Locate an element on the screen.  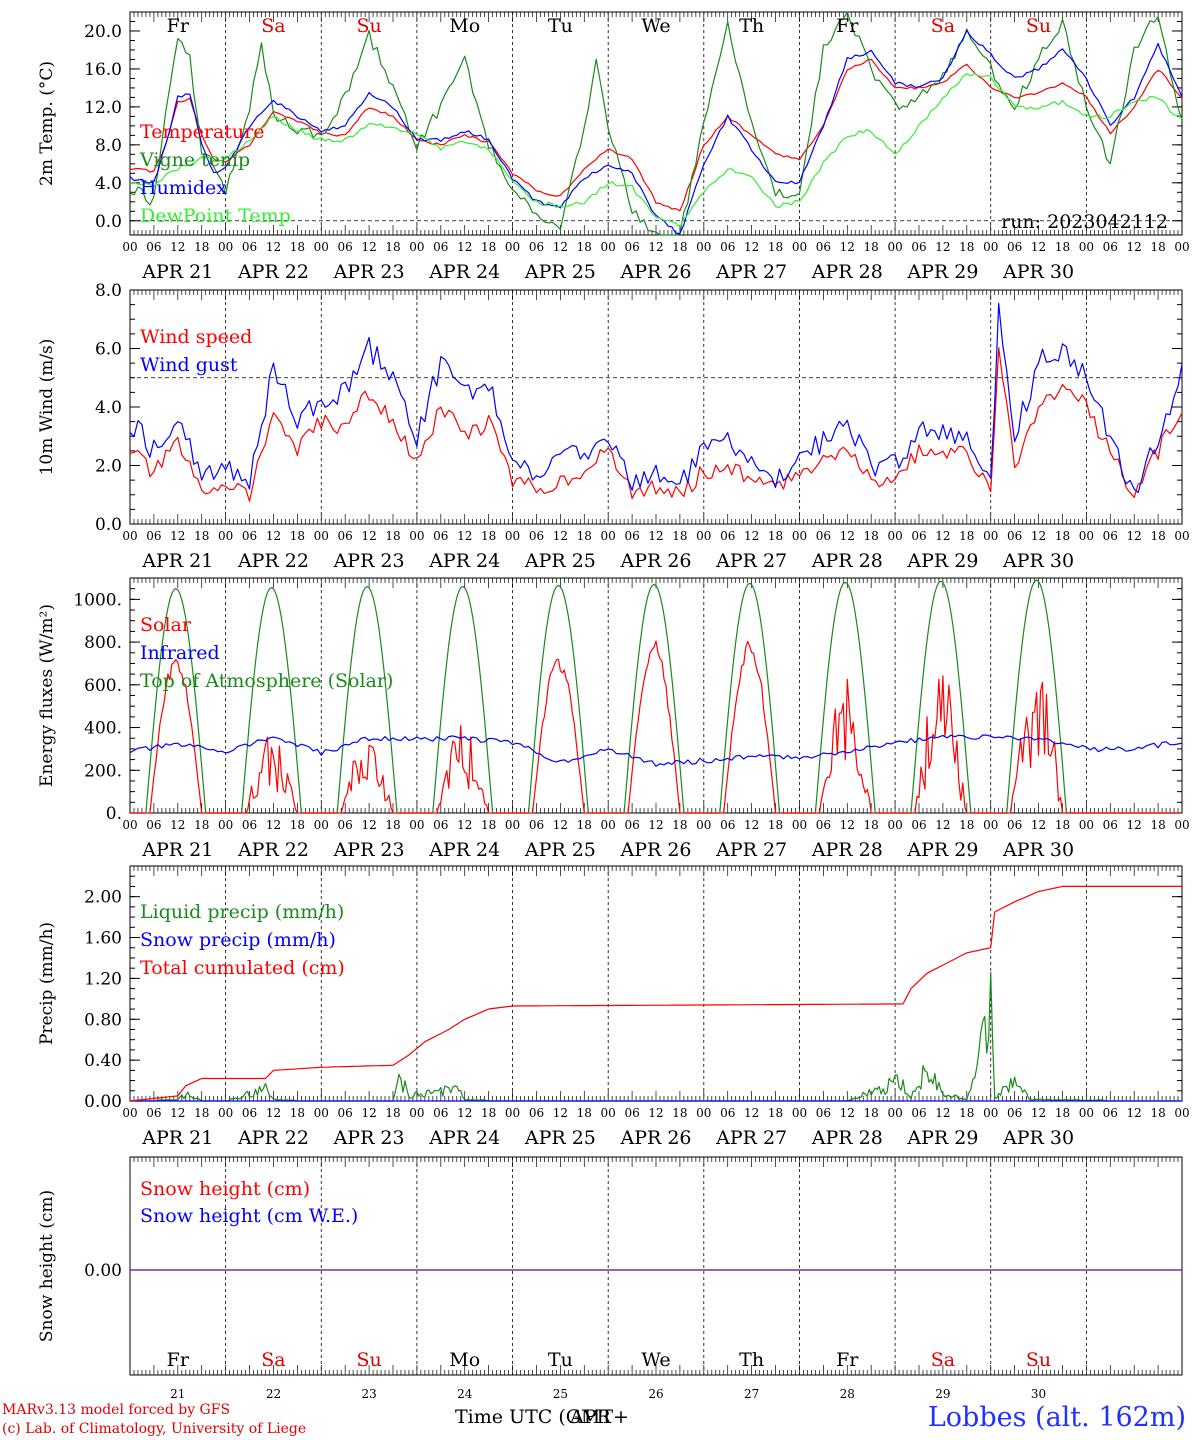
series-liquid-precip-line is located at coordinates (656, 1036).